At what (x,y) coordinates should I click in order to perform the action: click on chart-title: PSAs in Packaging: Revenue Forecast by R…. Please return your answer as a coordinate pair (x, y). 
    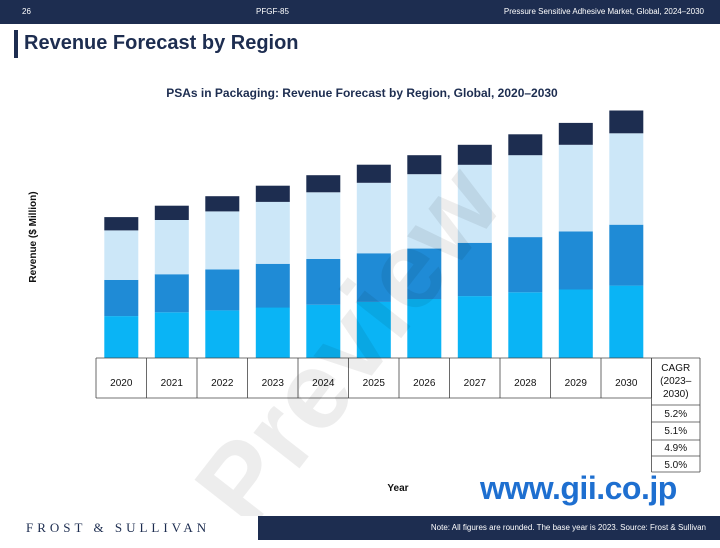
    Looking at the image, I should click on (362, 93).